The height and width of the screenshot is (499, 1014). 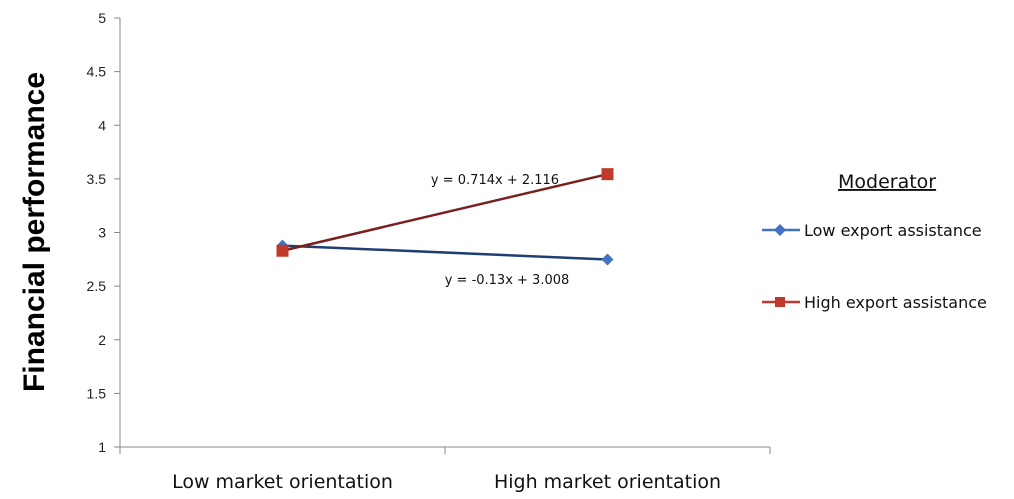 What do you see at coordinates (102, 447) in the screenshot?
I see `y-tick-label: 1` at bounding box center [102, 447].